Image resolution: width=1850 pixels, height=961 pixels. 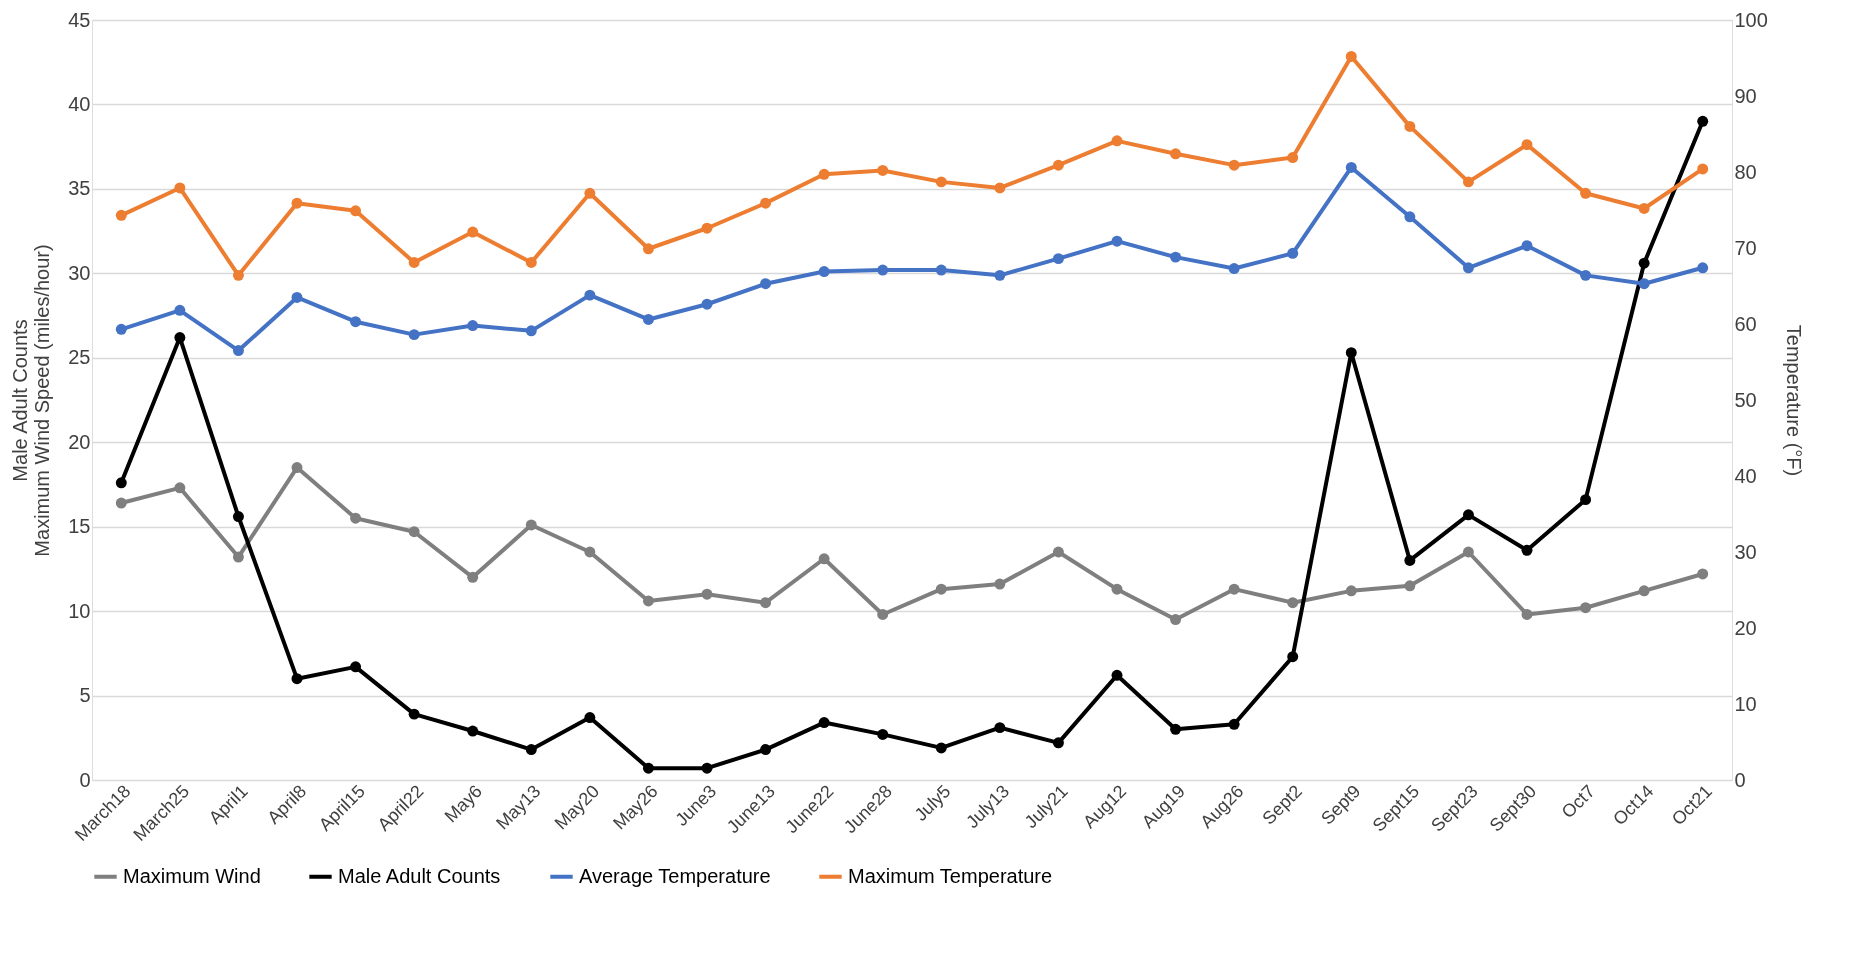 What do you see at coordinates (419, 875) in the screenshot?
I see `legend-label: Male Adult Counts` at bounding box center [419, 875].